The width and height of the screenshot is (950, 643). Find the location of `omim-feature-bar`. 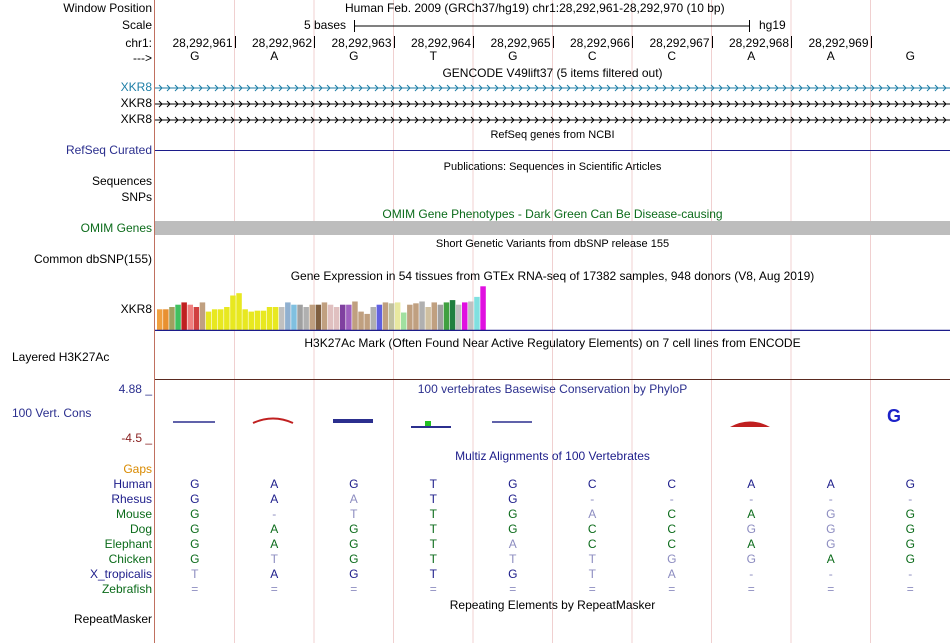

omim-feature-bar is located at coordinates (552, 228).